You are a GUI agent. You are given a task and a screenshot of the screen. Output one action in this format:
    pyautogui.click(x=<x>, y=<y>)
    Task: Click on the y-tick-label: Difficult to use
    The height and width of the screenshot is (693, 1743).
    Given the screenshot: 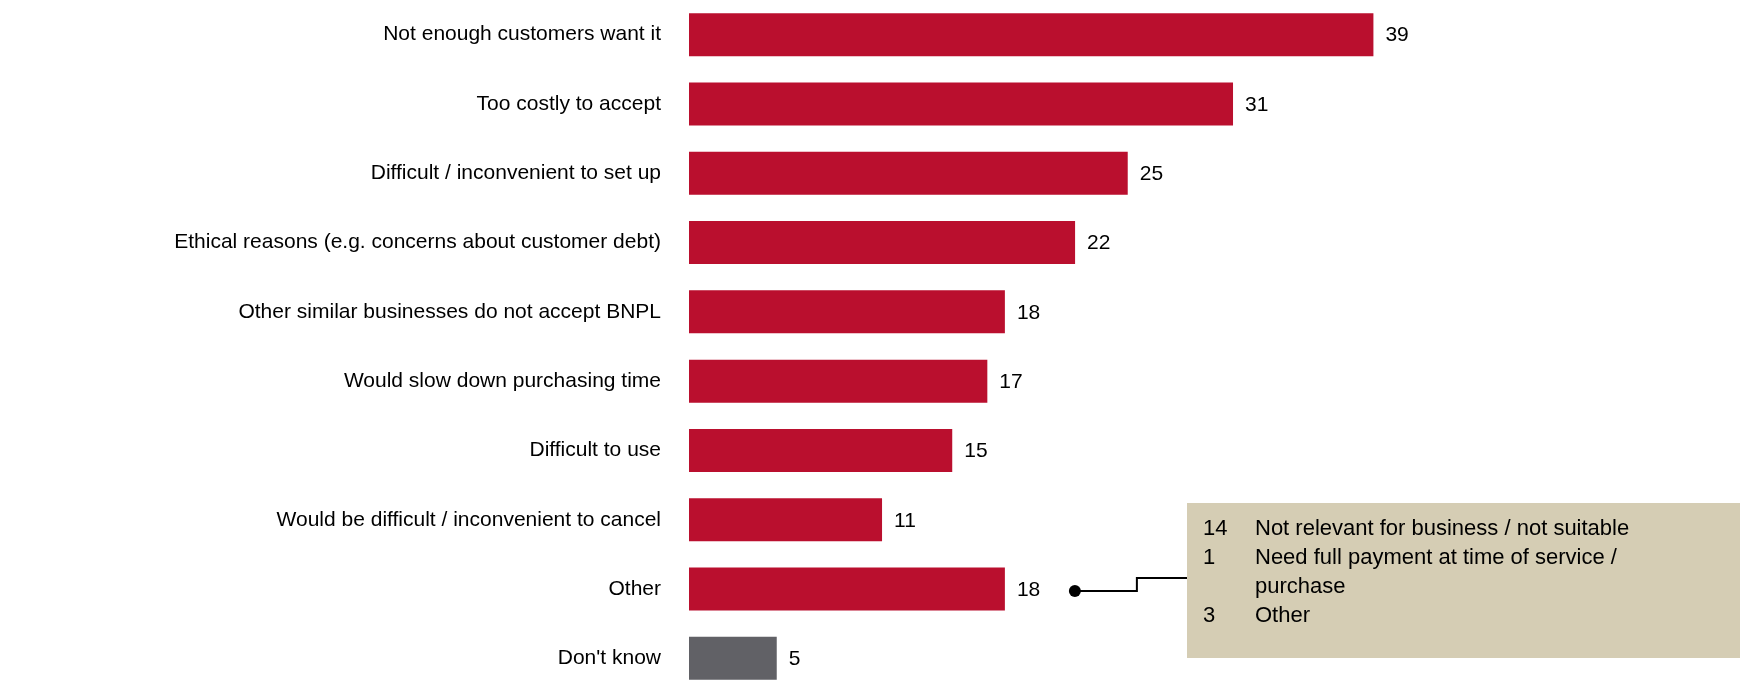 What is the action you would take?
    pyautogui.click(x=595, y=449)
    